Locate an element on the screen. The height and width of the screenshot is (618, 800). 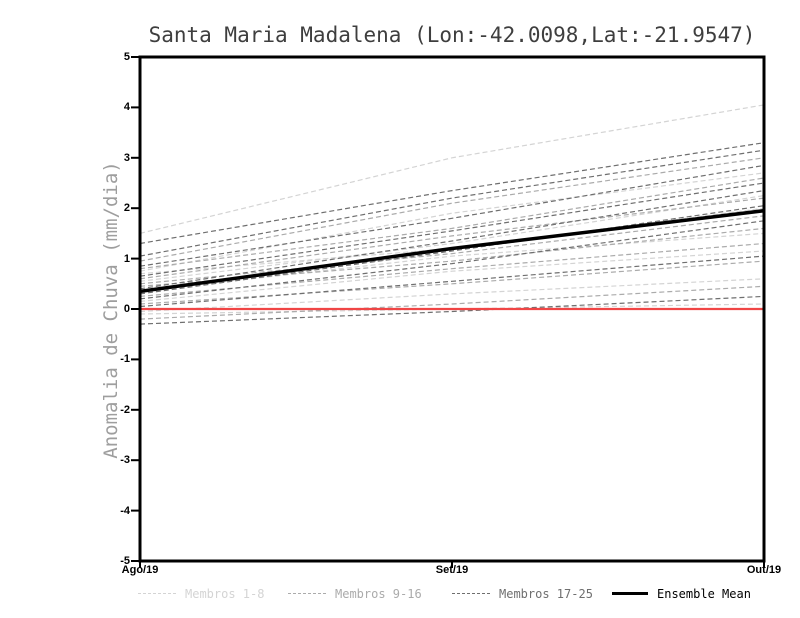
y-tick-label: 0 is located at coordinates (126, 309).